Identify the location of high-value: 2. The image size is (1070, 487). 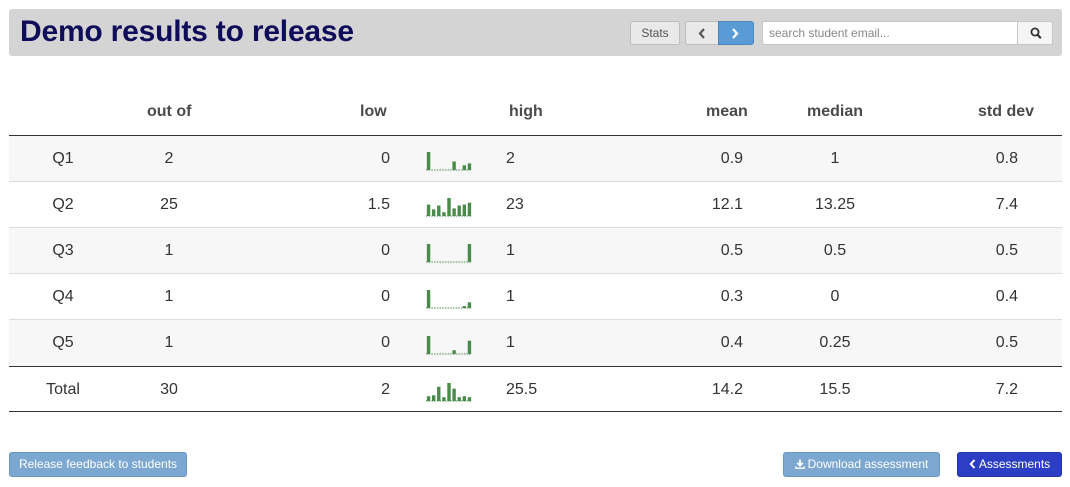
(510, 158).